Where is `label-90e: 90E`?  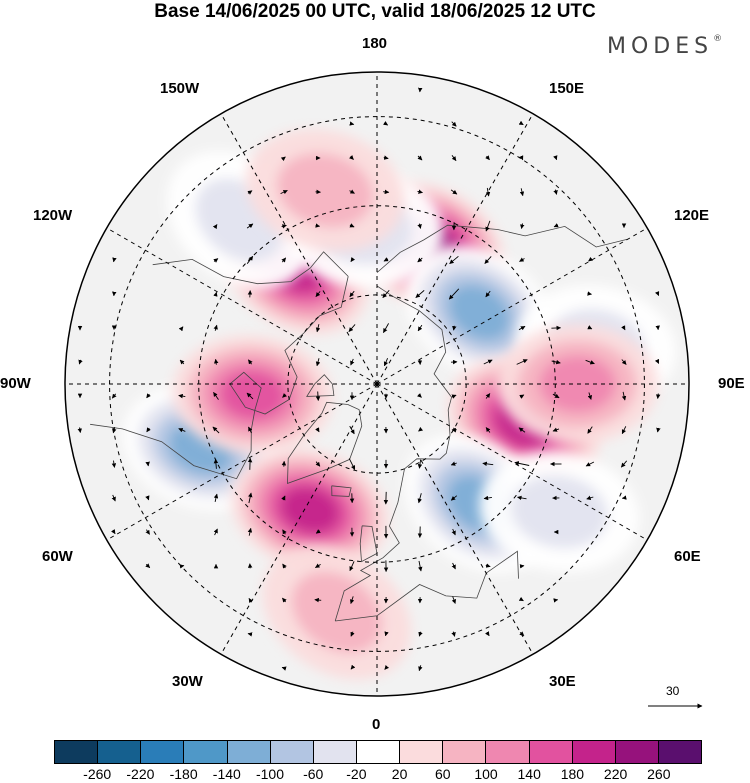 label-90e: 90E is located at coordinates (731, 383).